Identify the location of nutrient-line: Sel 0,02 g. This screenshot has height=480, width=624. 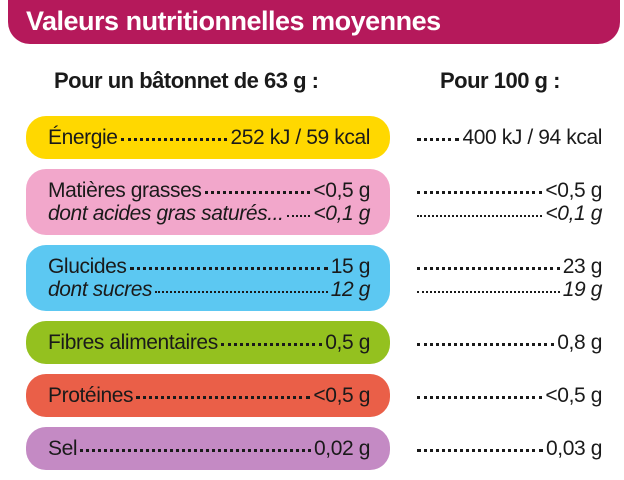
(209, 448).